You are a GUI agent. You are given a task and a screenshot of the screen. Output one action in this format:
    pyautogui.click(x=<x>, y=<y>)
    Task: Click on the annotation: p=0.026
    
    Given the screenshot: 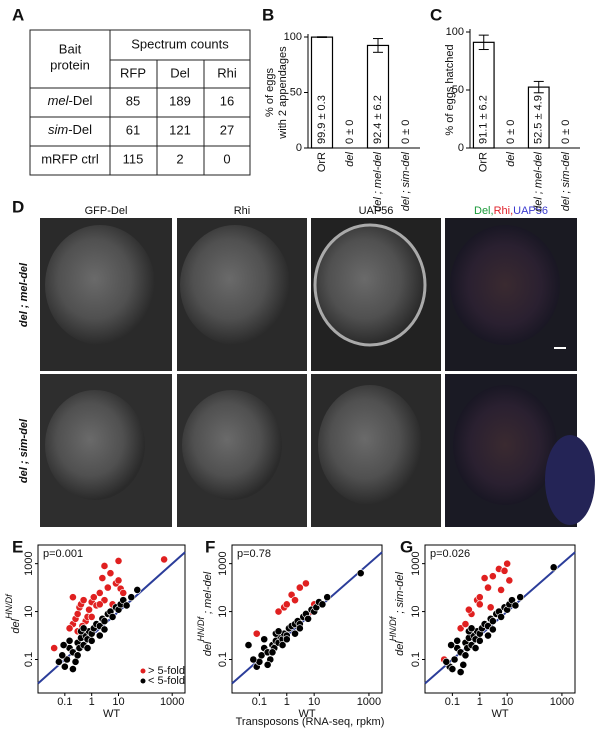 What is the action you would take?
    pyautogui.click(x=450, y=554)
    